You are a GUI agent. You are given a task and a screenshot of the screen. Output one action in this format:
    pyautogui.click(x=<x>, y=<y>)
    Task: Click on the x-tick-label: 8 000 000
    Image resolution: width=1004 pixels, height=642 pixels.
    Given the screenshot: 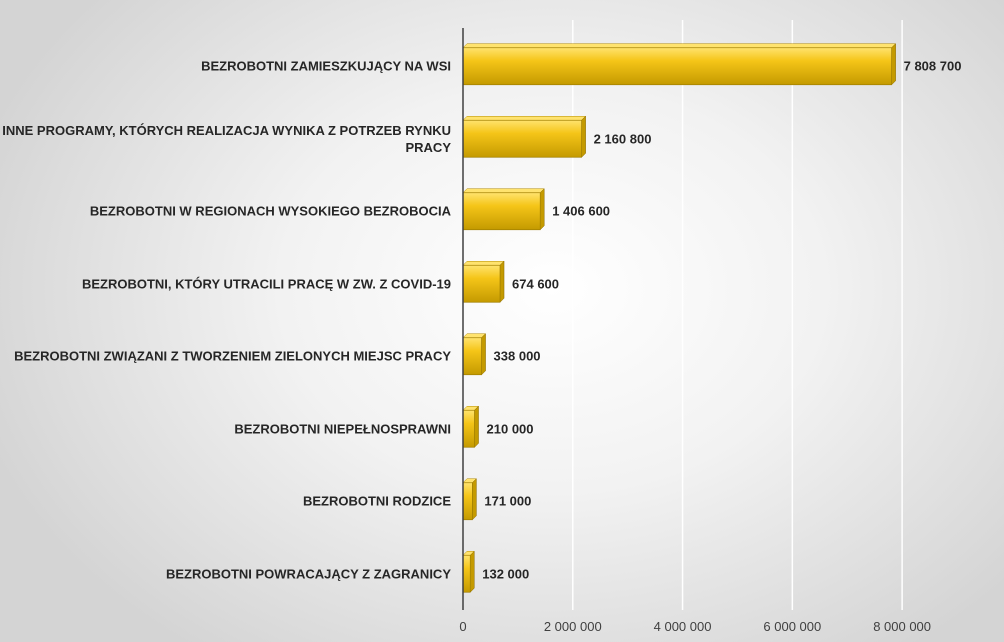 What is the action you would take?
    pyautogui.click(x=902, y=626)
    